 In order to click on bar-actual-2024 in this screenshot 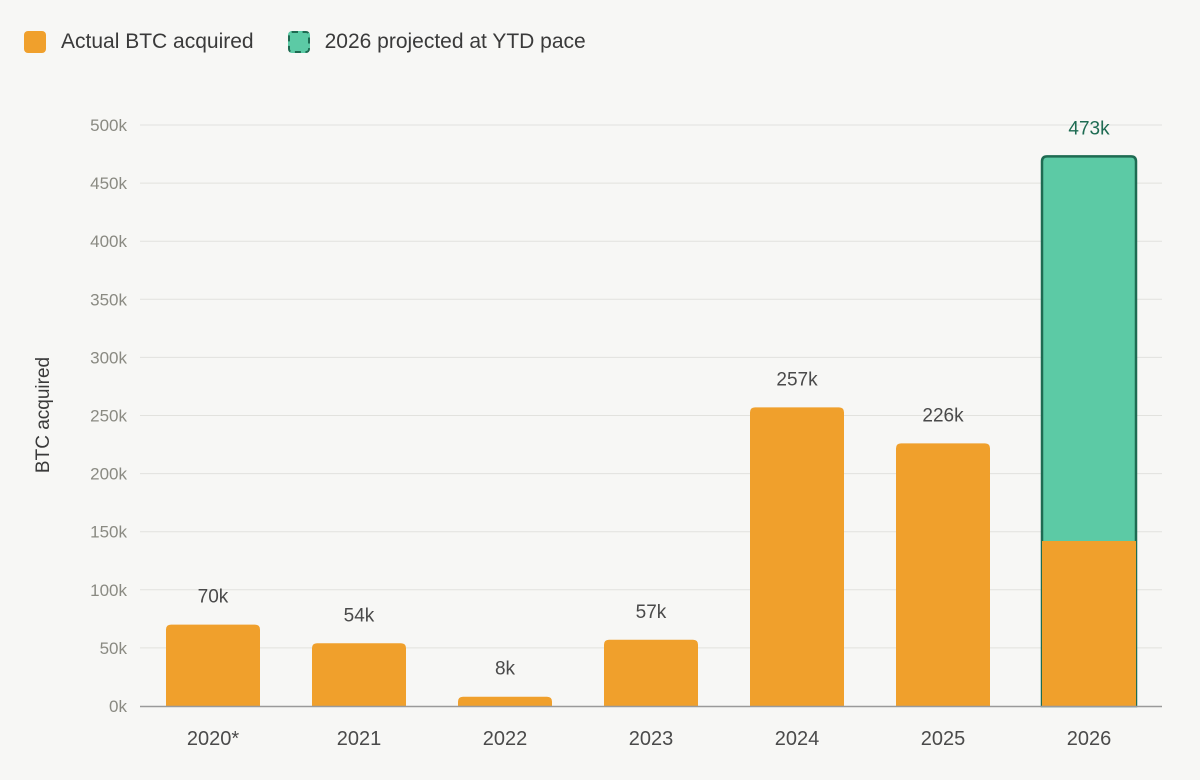, I will do `click(797, 556)`.